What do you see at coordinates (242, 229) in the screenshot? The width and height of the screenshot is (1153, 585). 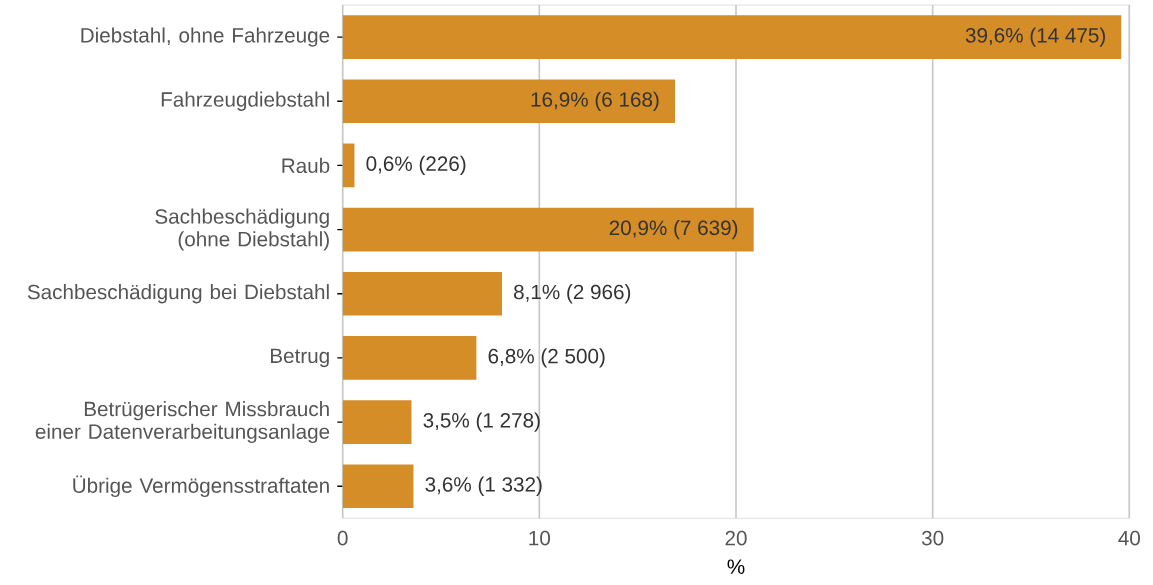 I see `y-tick-label: Sachbeschädigung (ohne Diebstahl)` at bounding box center [242, 229].